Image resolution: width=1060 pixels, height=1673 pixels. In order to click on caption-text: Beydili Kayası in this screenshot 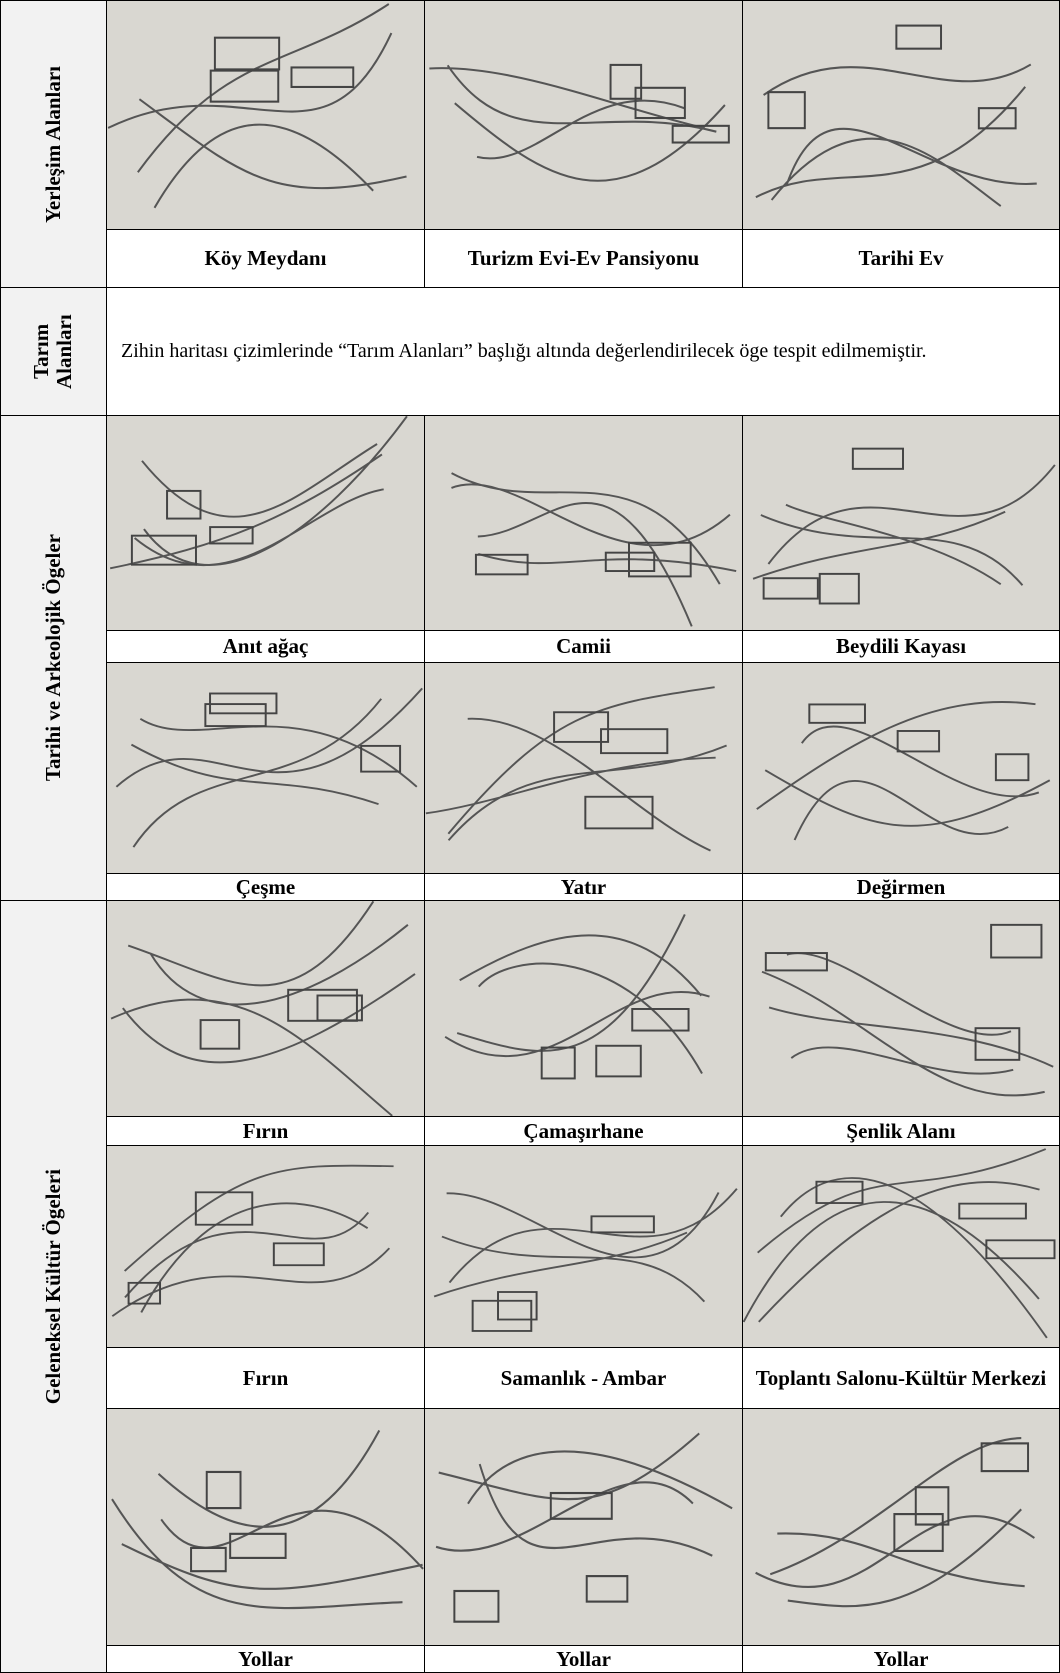, I will do `click(901, 646)`.